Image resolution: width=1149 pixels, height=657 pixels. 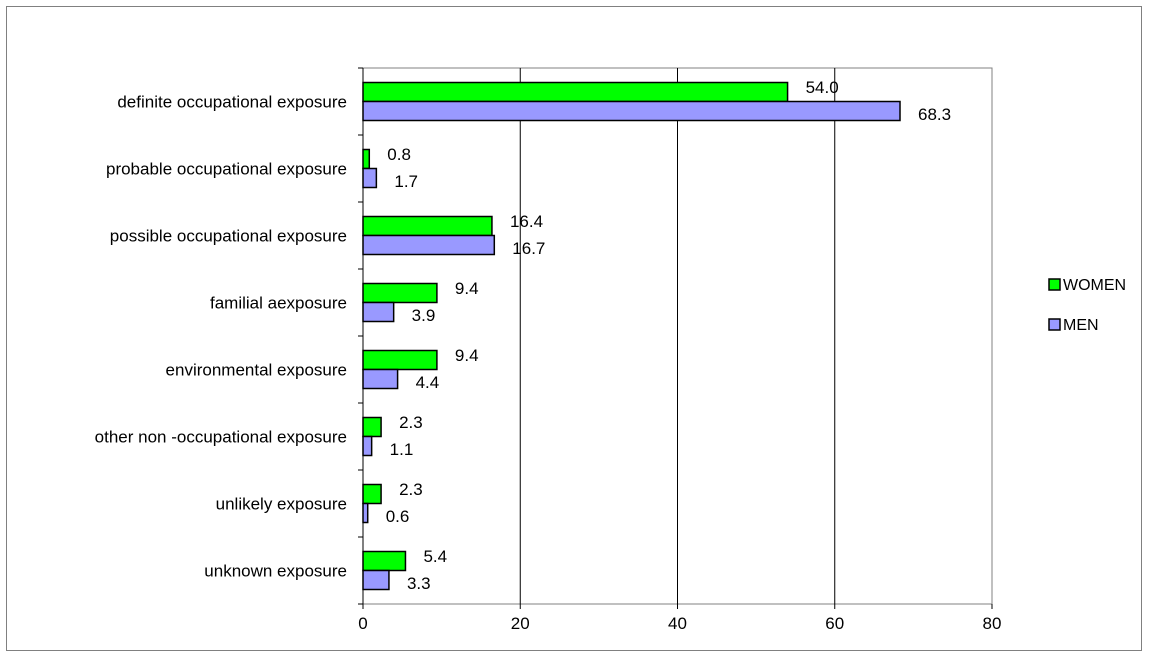 I want to click on x-tick-label: 60, so click(x=834, y=623).